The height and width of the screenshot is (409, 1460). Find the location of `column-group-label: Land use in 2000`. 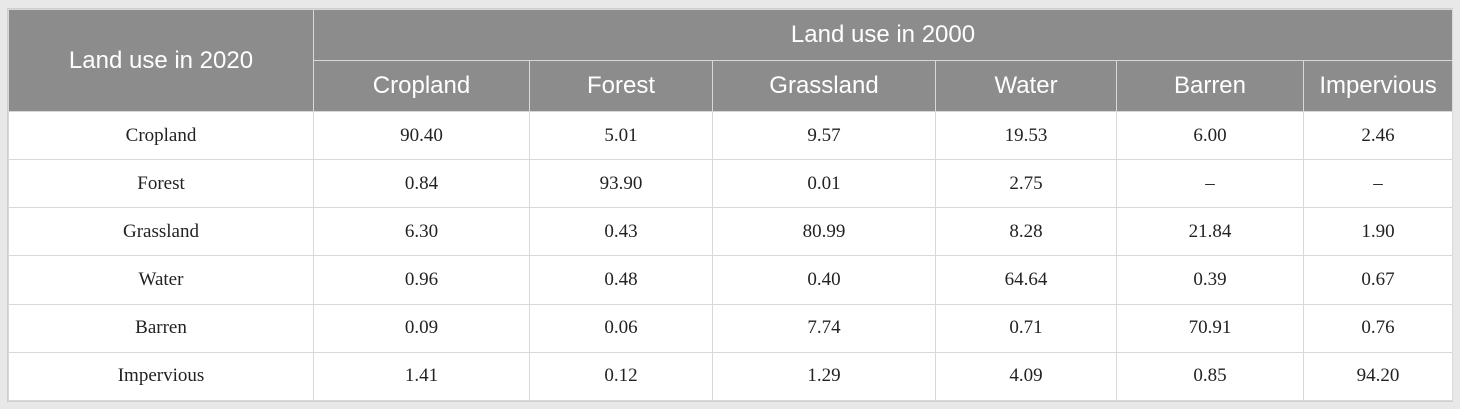

column-group-label: Land use in 2000 is located at coordinates (883, 35).